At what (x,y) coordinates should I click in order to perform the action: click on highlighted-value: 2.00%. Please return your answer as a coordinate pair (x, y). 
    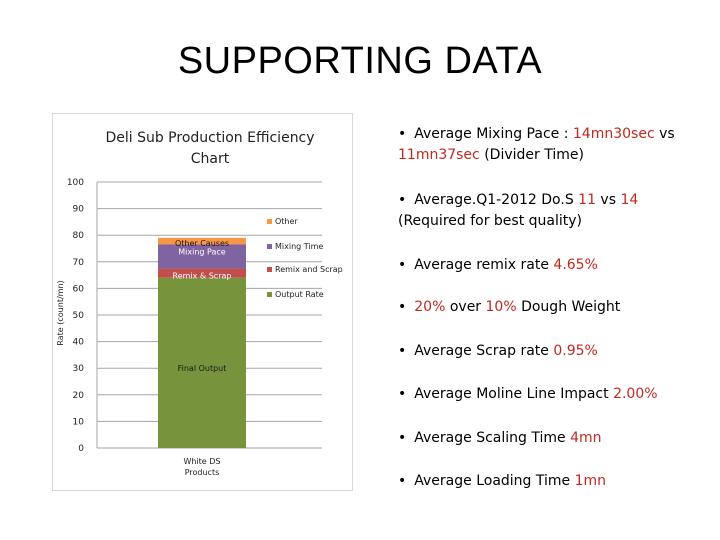
    Looking at the image, I should click on (635, 394).